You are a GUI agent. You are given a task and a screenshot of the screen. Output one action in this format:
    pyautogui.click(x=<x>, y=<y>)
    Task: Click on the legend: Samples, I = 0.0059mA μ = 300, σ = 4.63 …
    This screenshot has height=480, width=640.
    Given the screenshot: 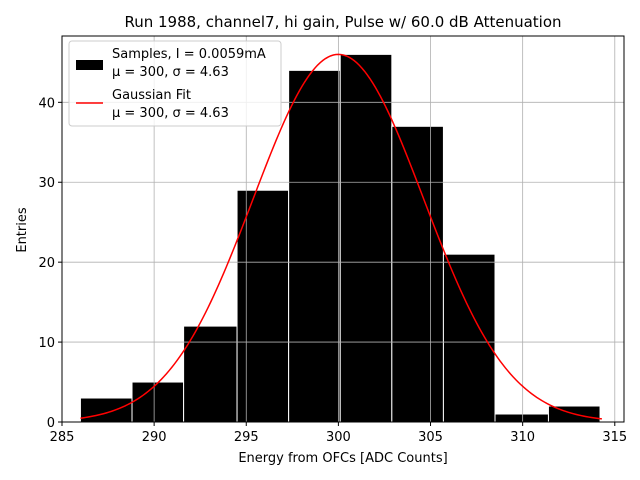 What is the action you would take?
    pyautogui.click(x=175, y=83)
    